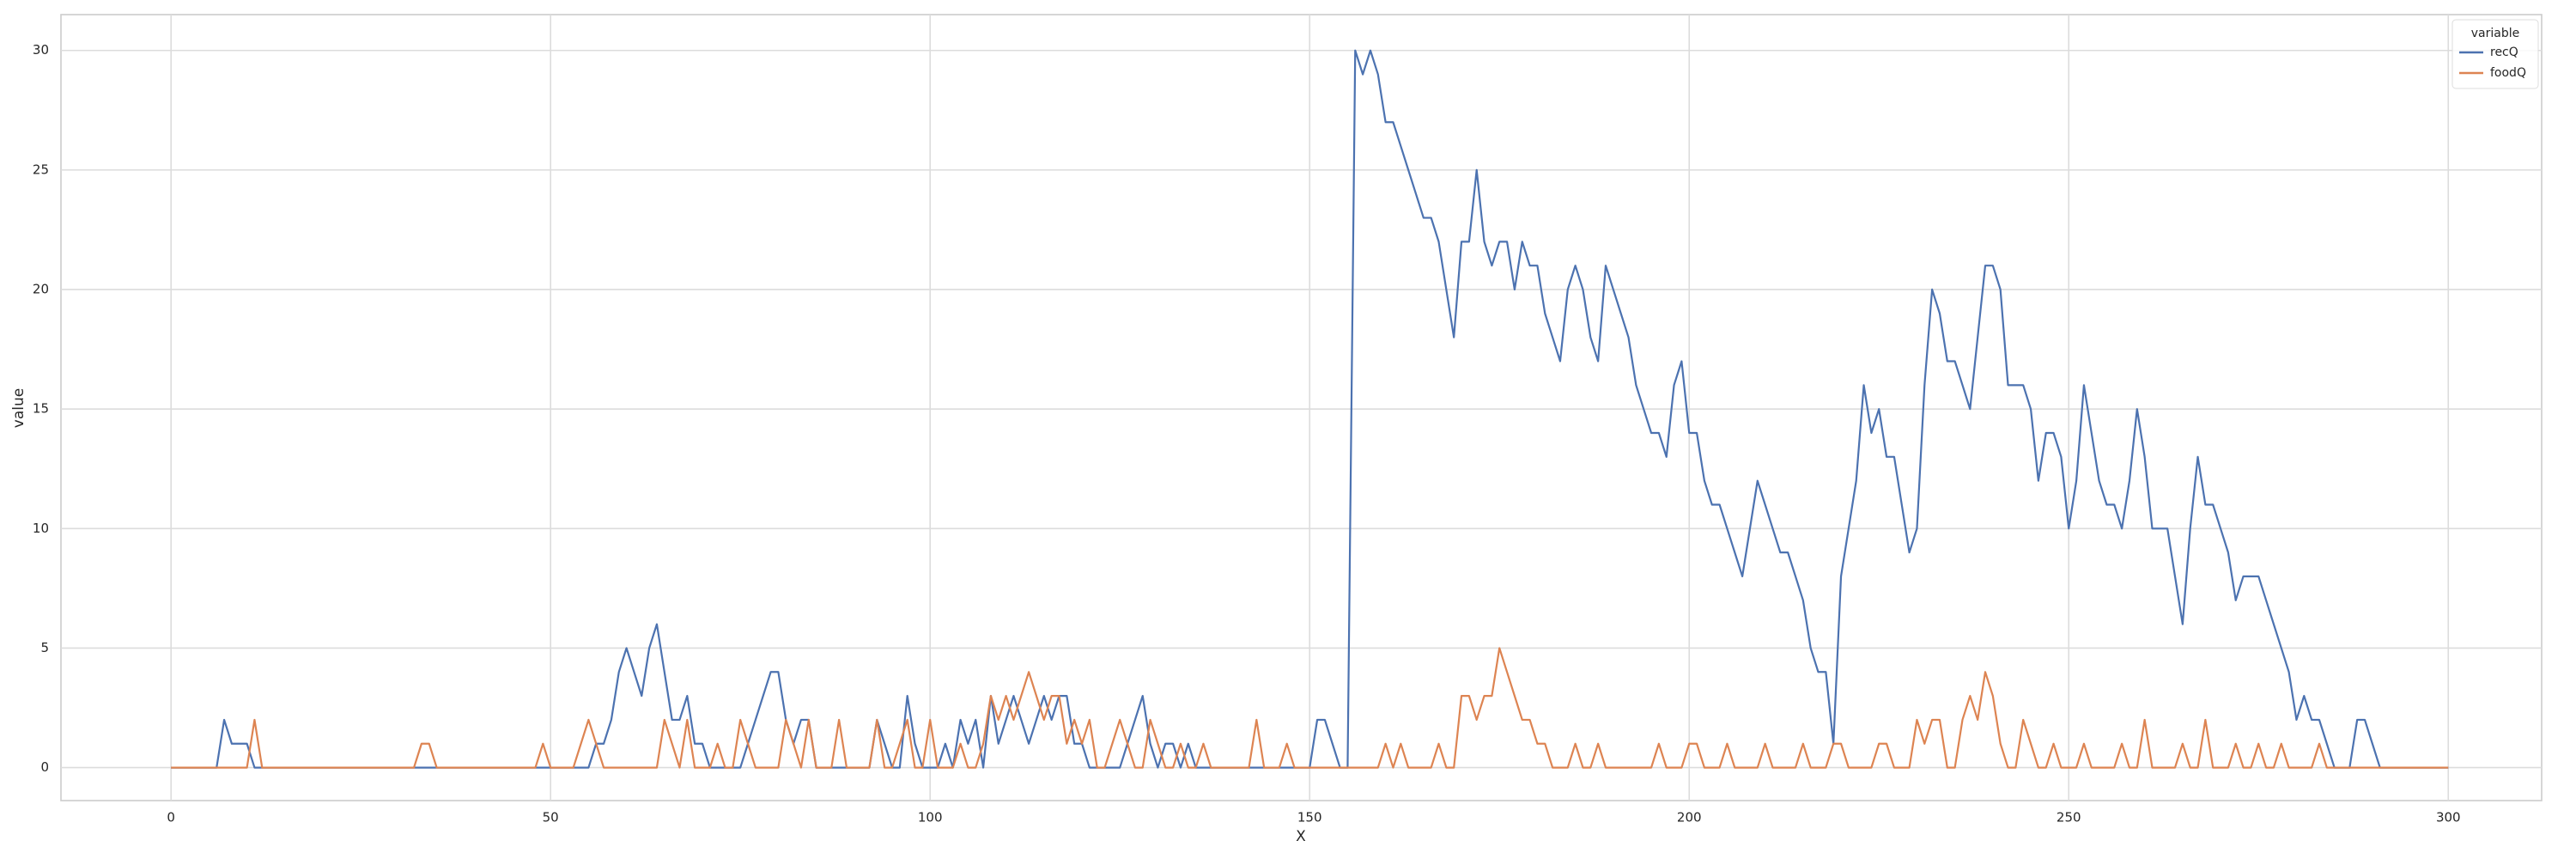 The width and height of the screenshot is (2576, 859). What do you see at coordinates (2069, 817) in the screenshot?
I see `x-tick-label: 250` at bounding box center [2069, 817].